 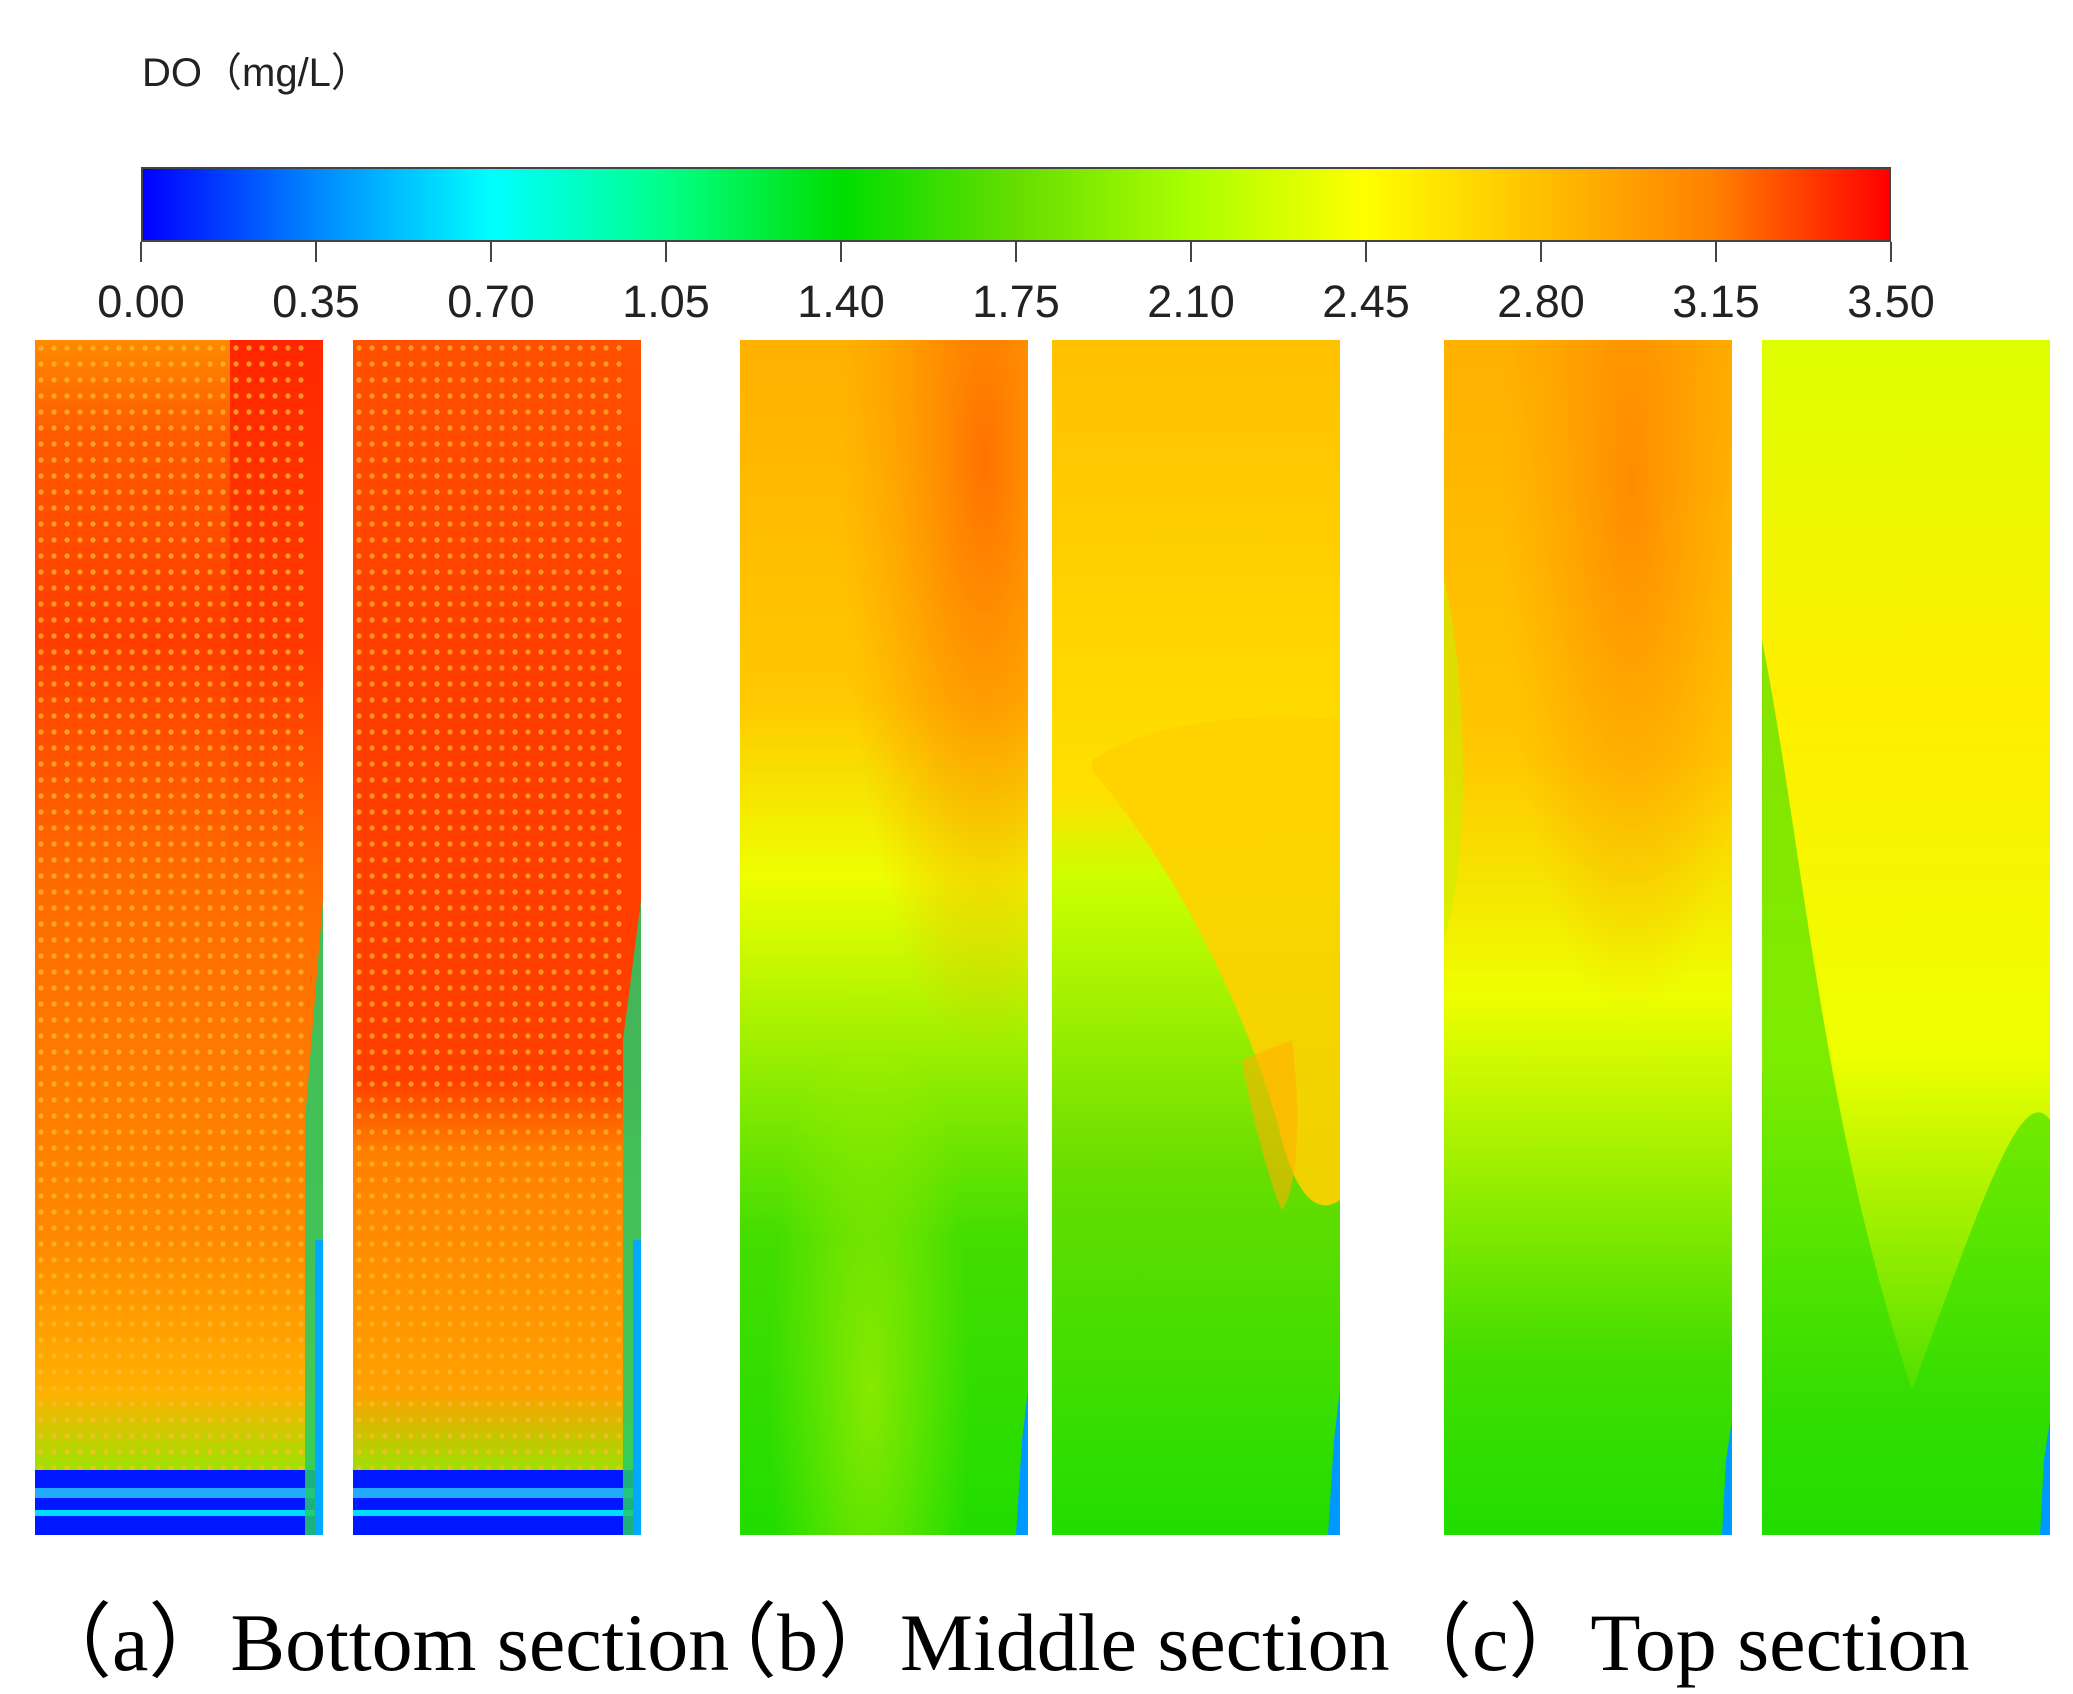 What do you see at coordinates (1016, 301) in the screenshot?
I see `colorbar-tick-label: 1.75` at bounding box center [1016, 301].